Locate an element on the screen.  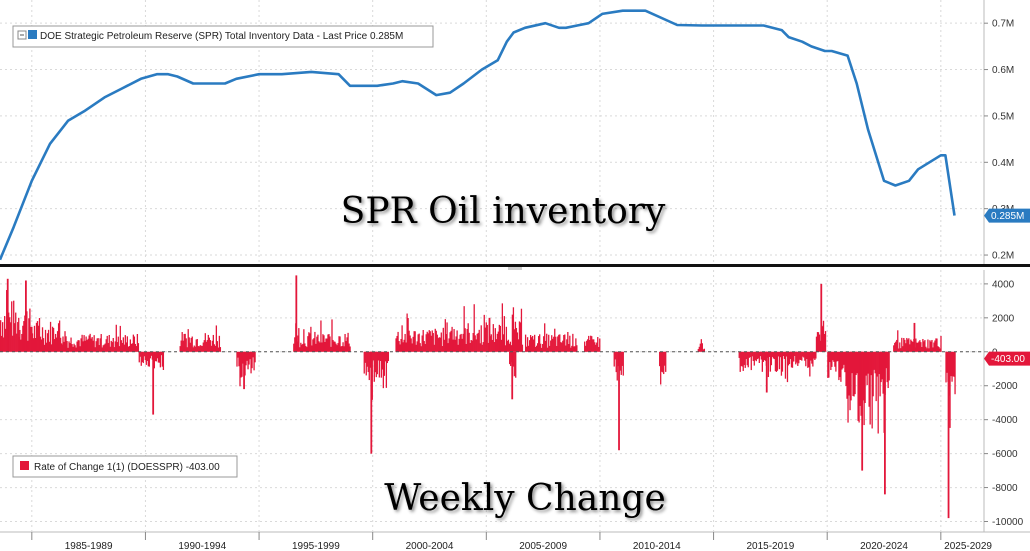
bottom-tick-label-1: -8000 is located at coordinates (1005, 488).